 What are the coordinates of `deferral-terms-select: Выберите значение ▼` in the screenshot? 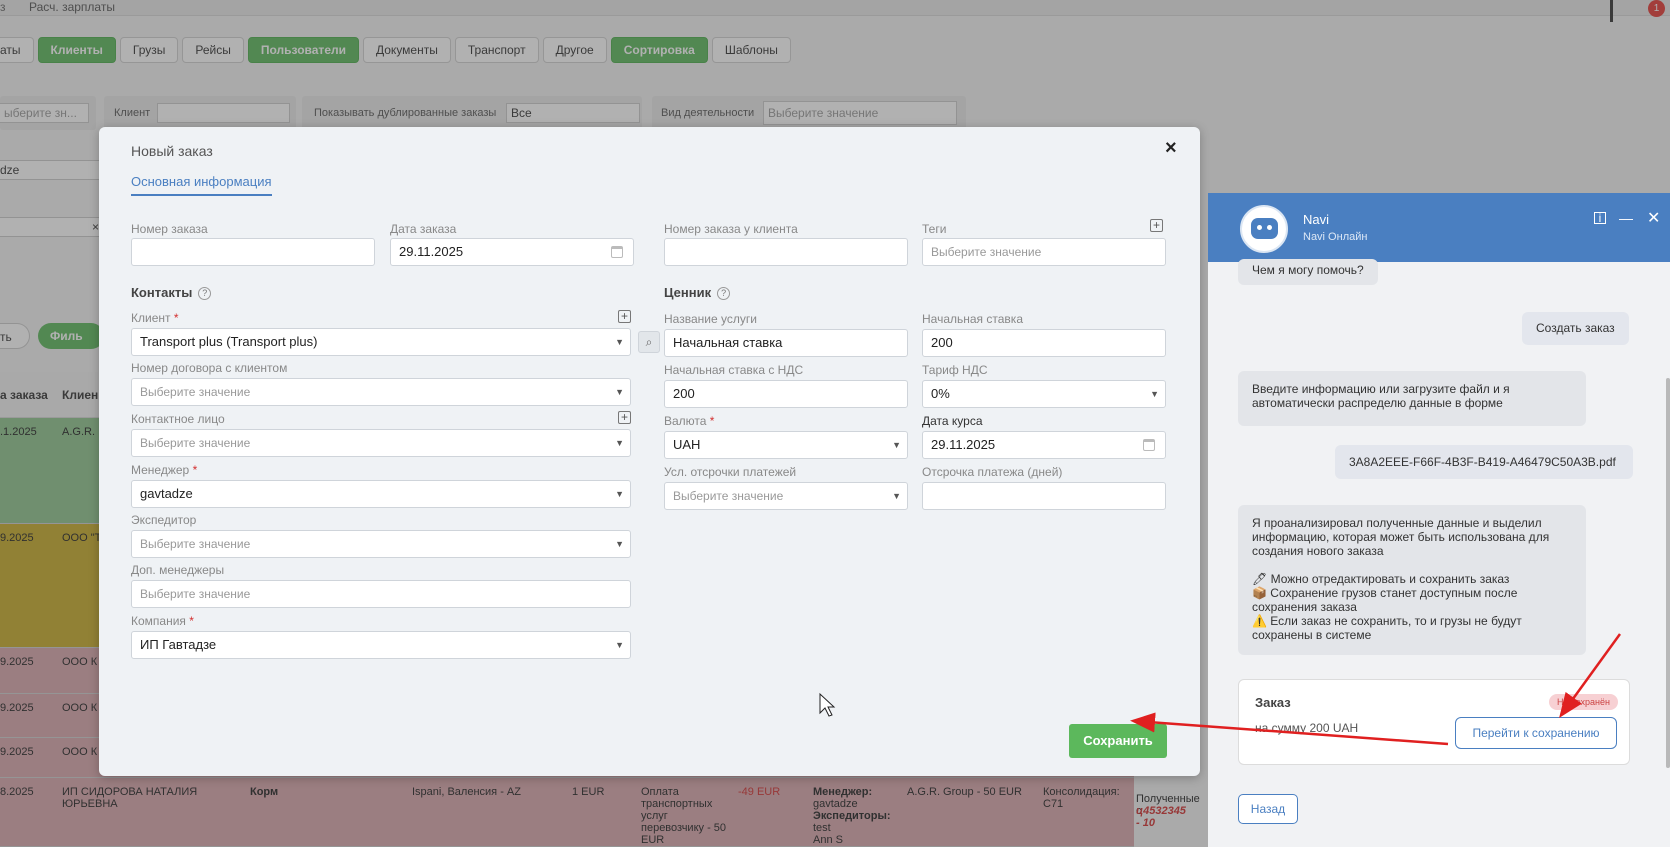 It's located at (786, 496).